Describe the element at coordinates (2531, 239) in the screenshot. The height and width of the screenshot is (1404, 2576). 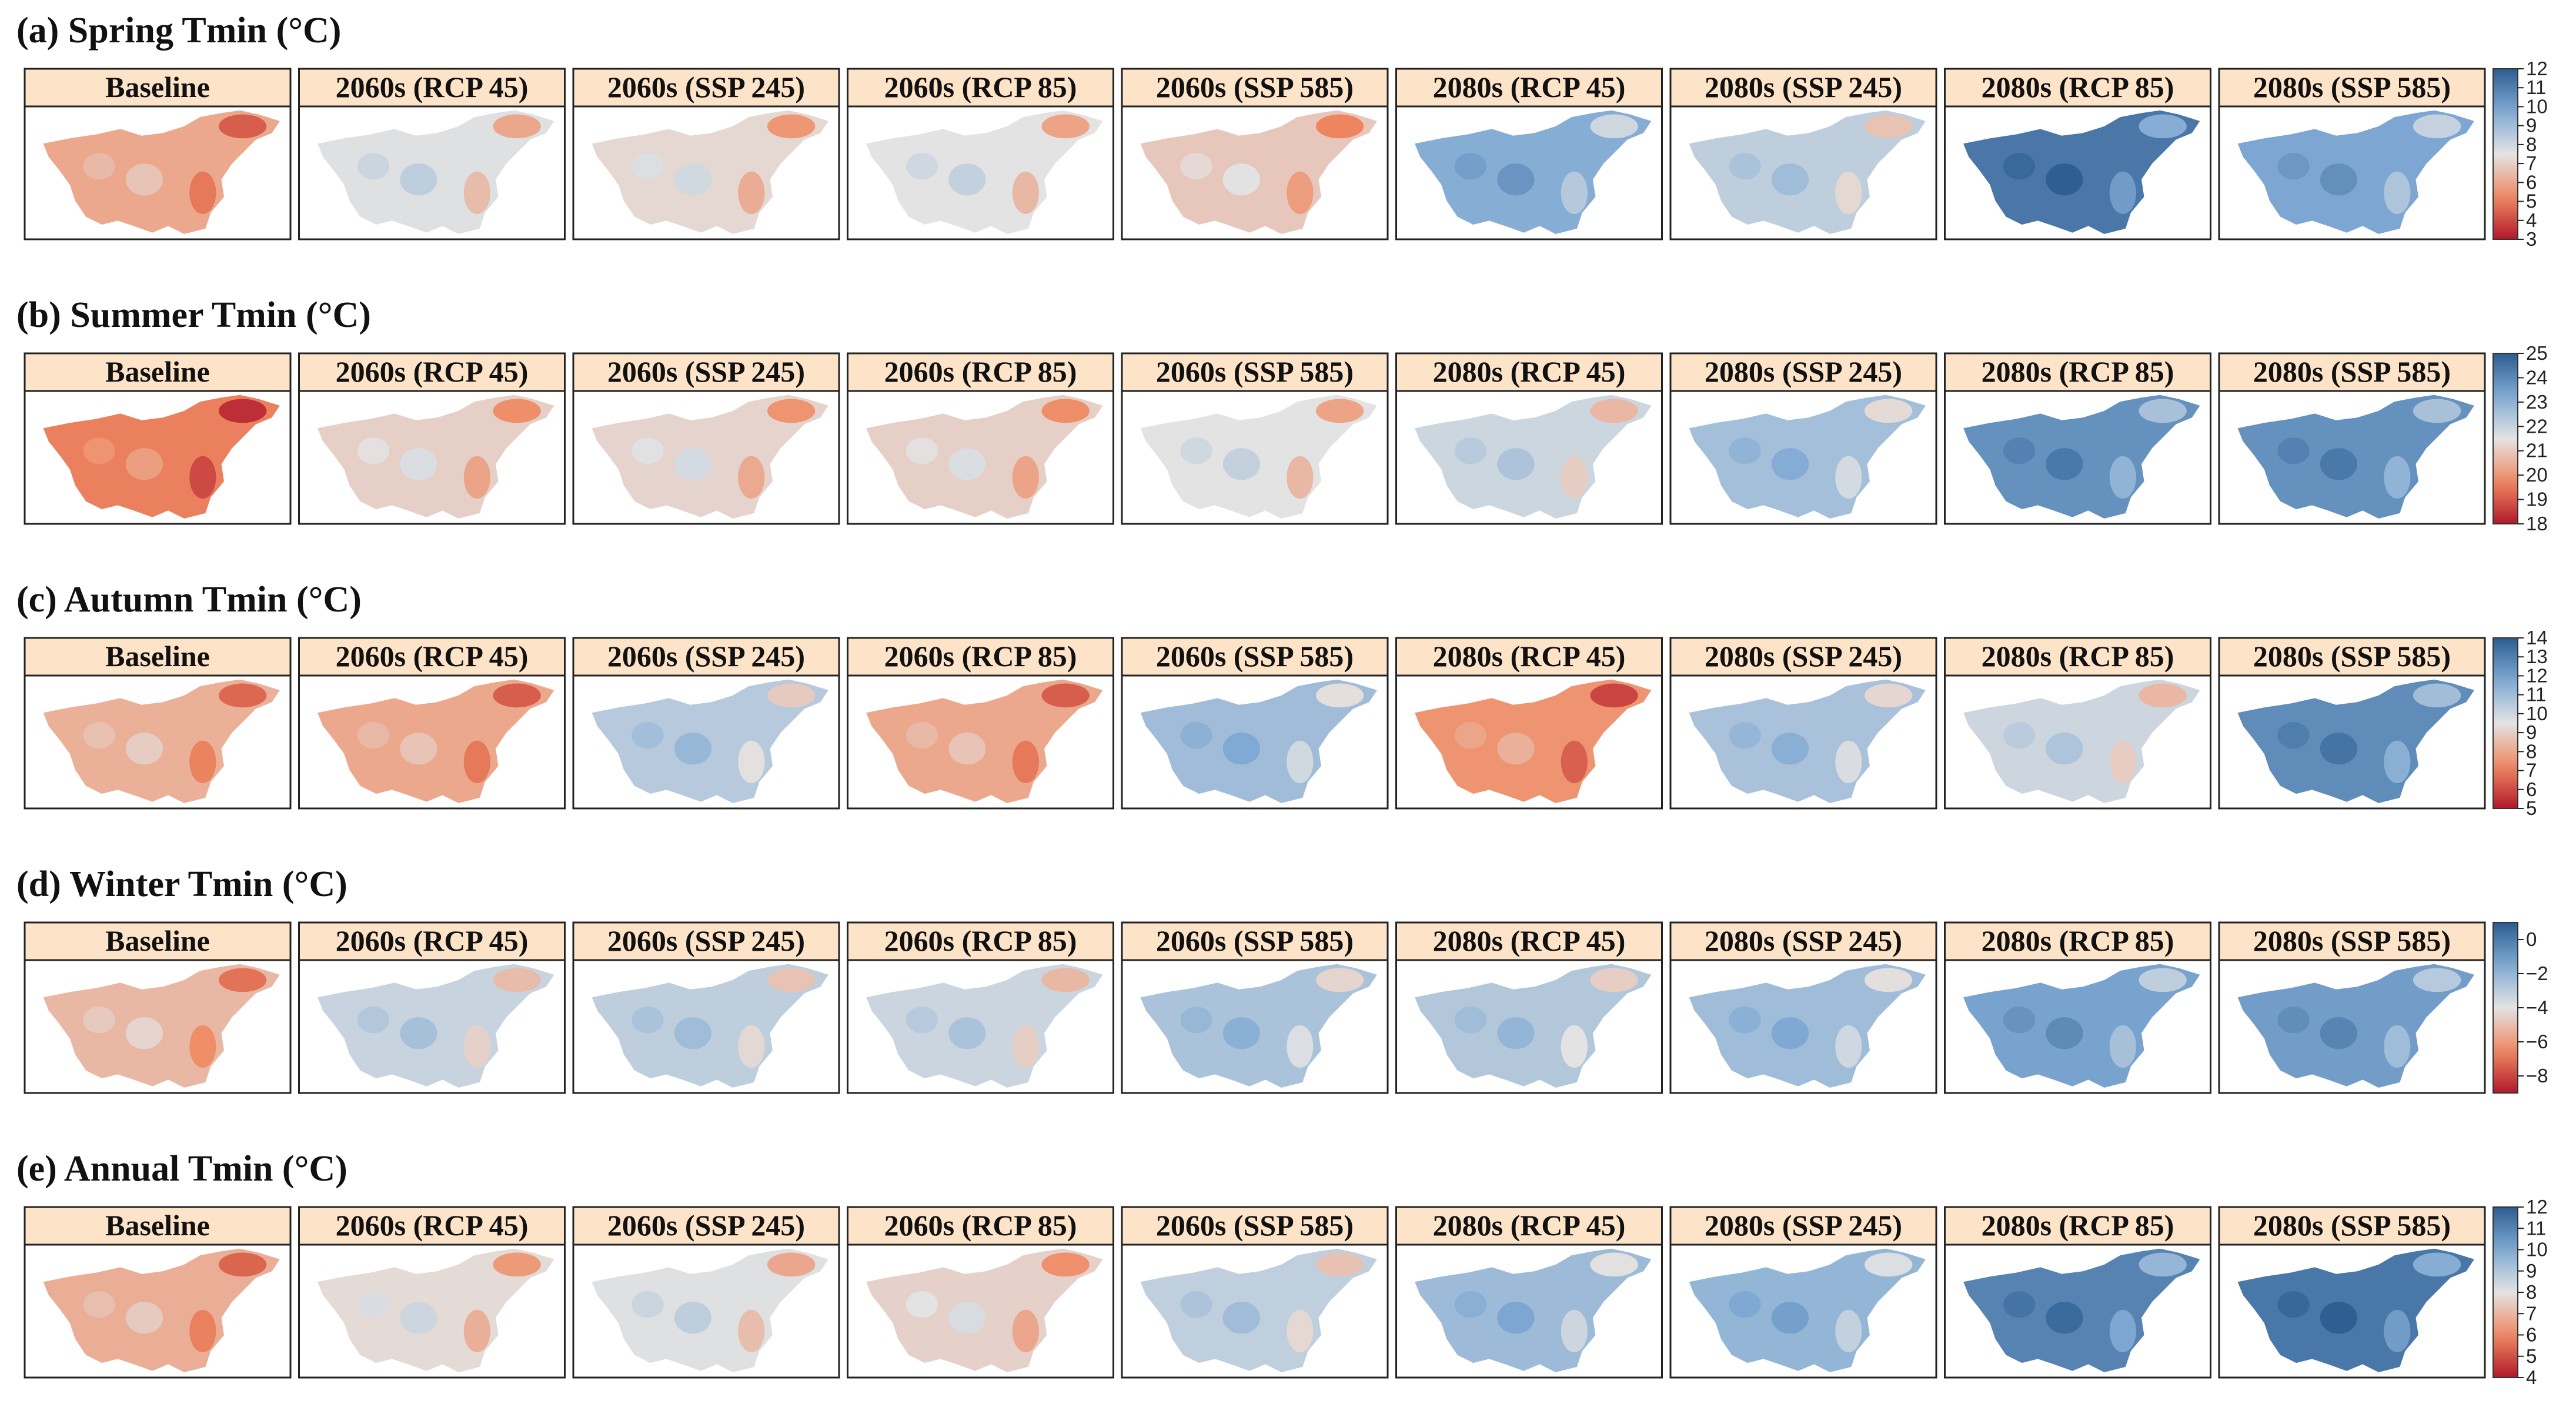
I see `colorbar-tick-label: 3` at that location.